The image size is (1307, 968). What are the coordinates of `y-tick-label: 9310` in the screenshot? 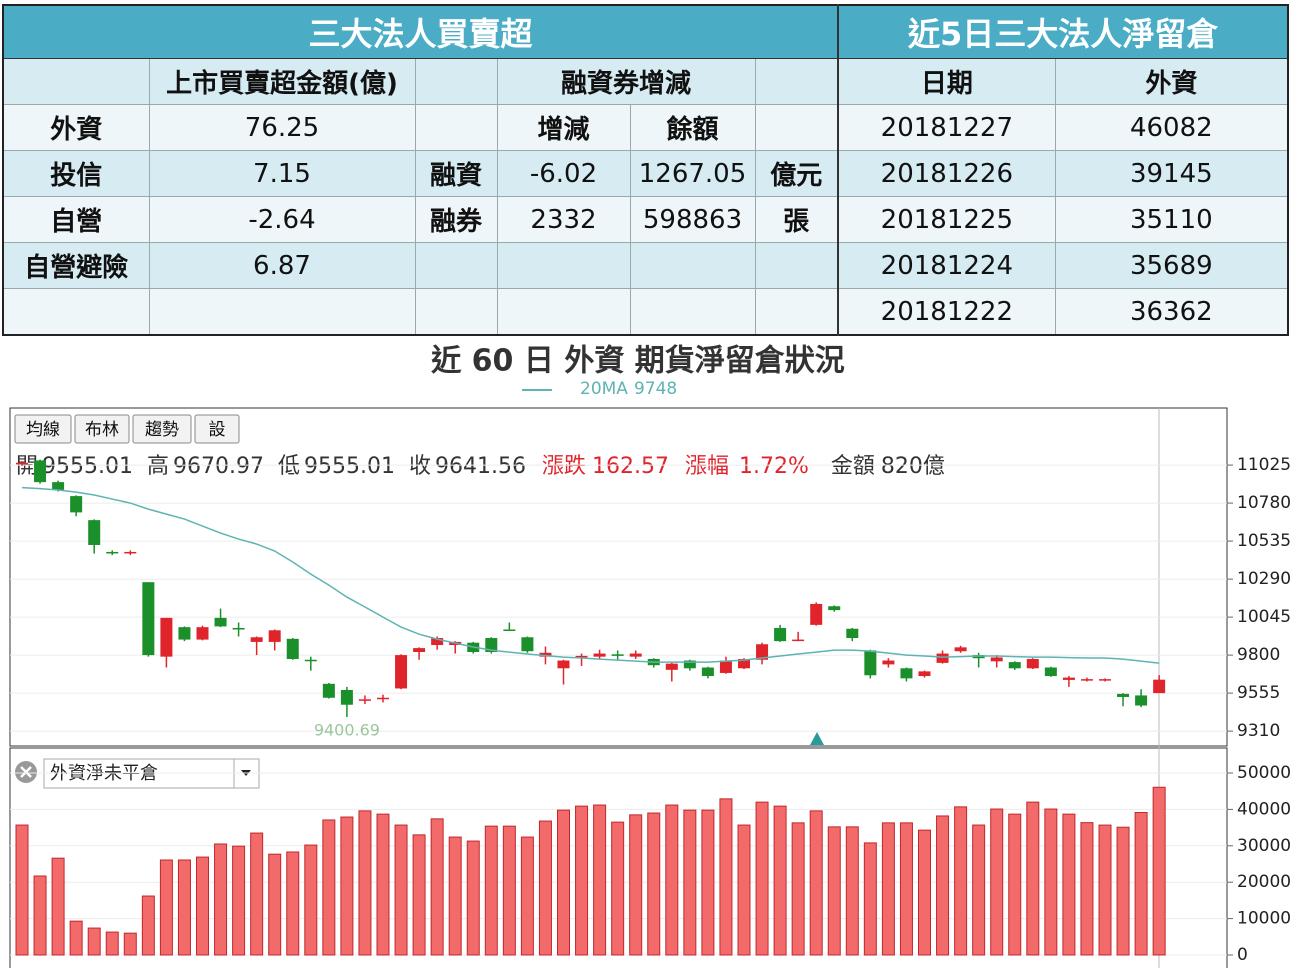 It's located at (1258, 731).